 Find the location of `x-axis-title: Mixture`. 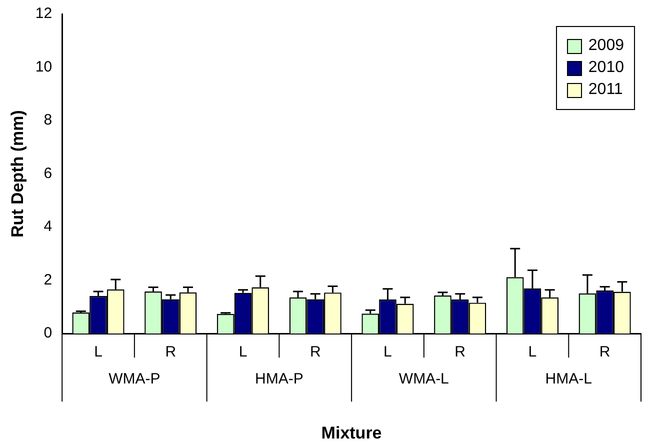

x-axis-title: Mixture is located at coordinates (351, 432).